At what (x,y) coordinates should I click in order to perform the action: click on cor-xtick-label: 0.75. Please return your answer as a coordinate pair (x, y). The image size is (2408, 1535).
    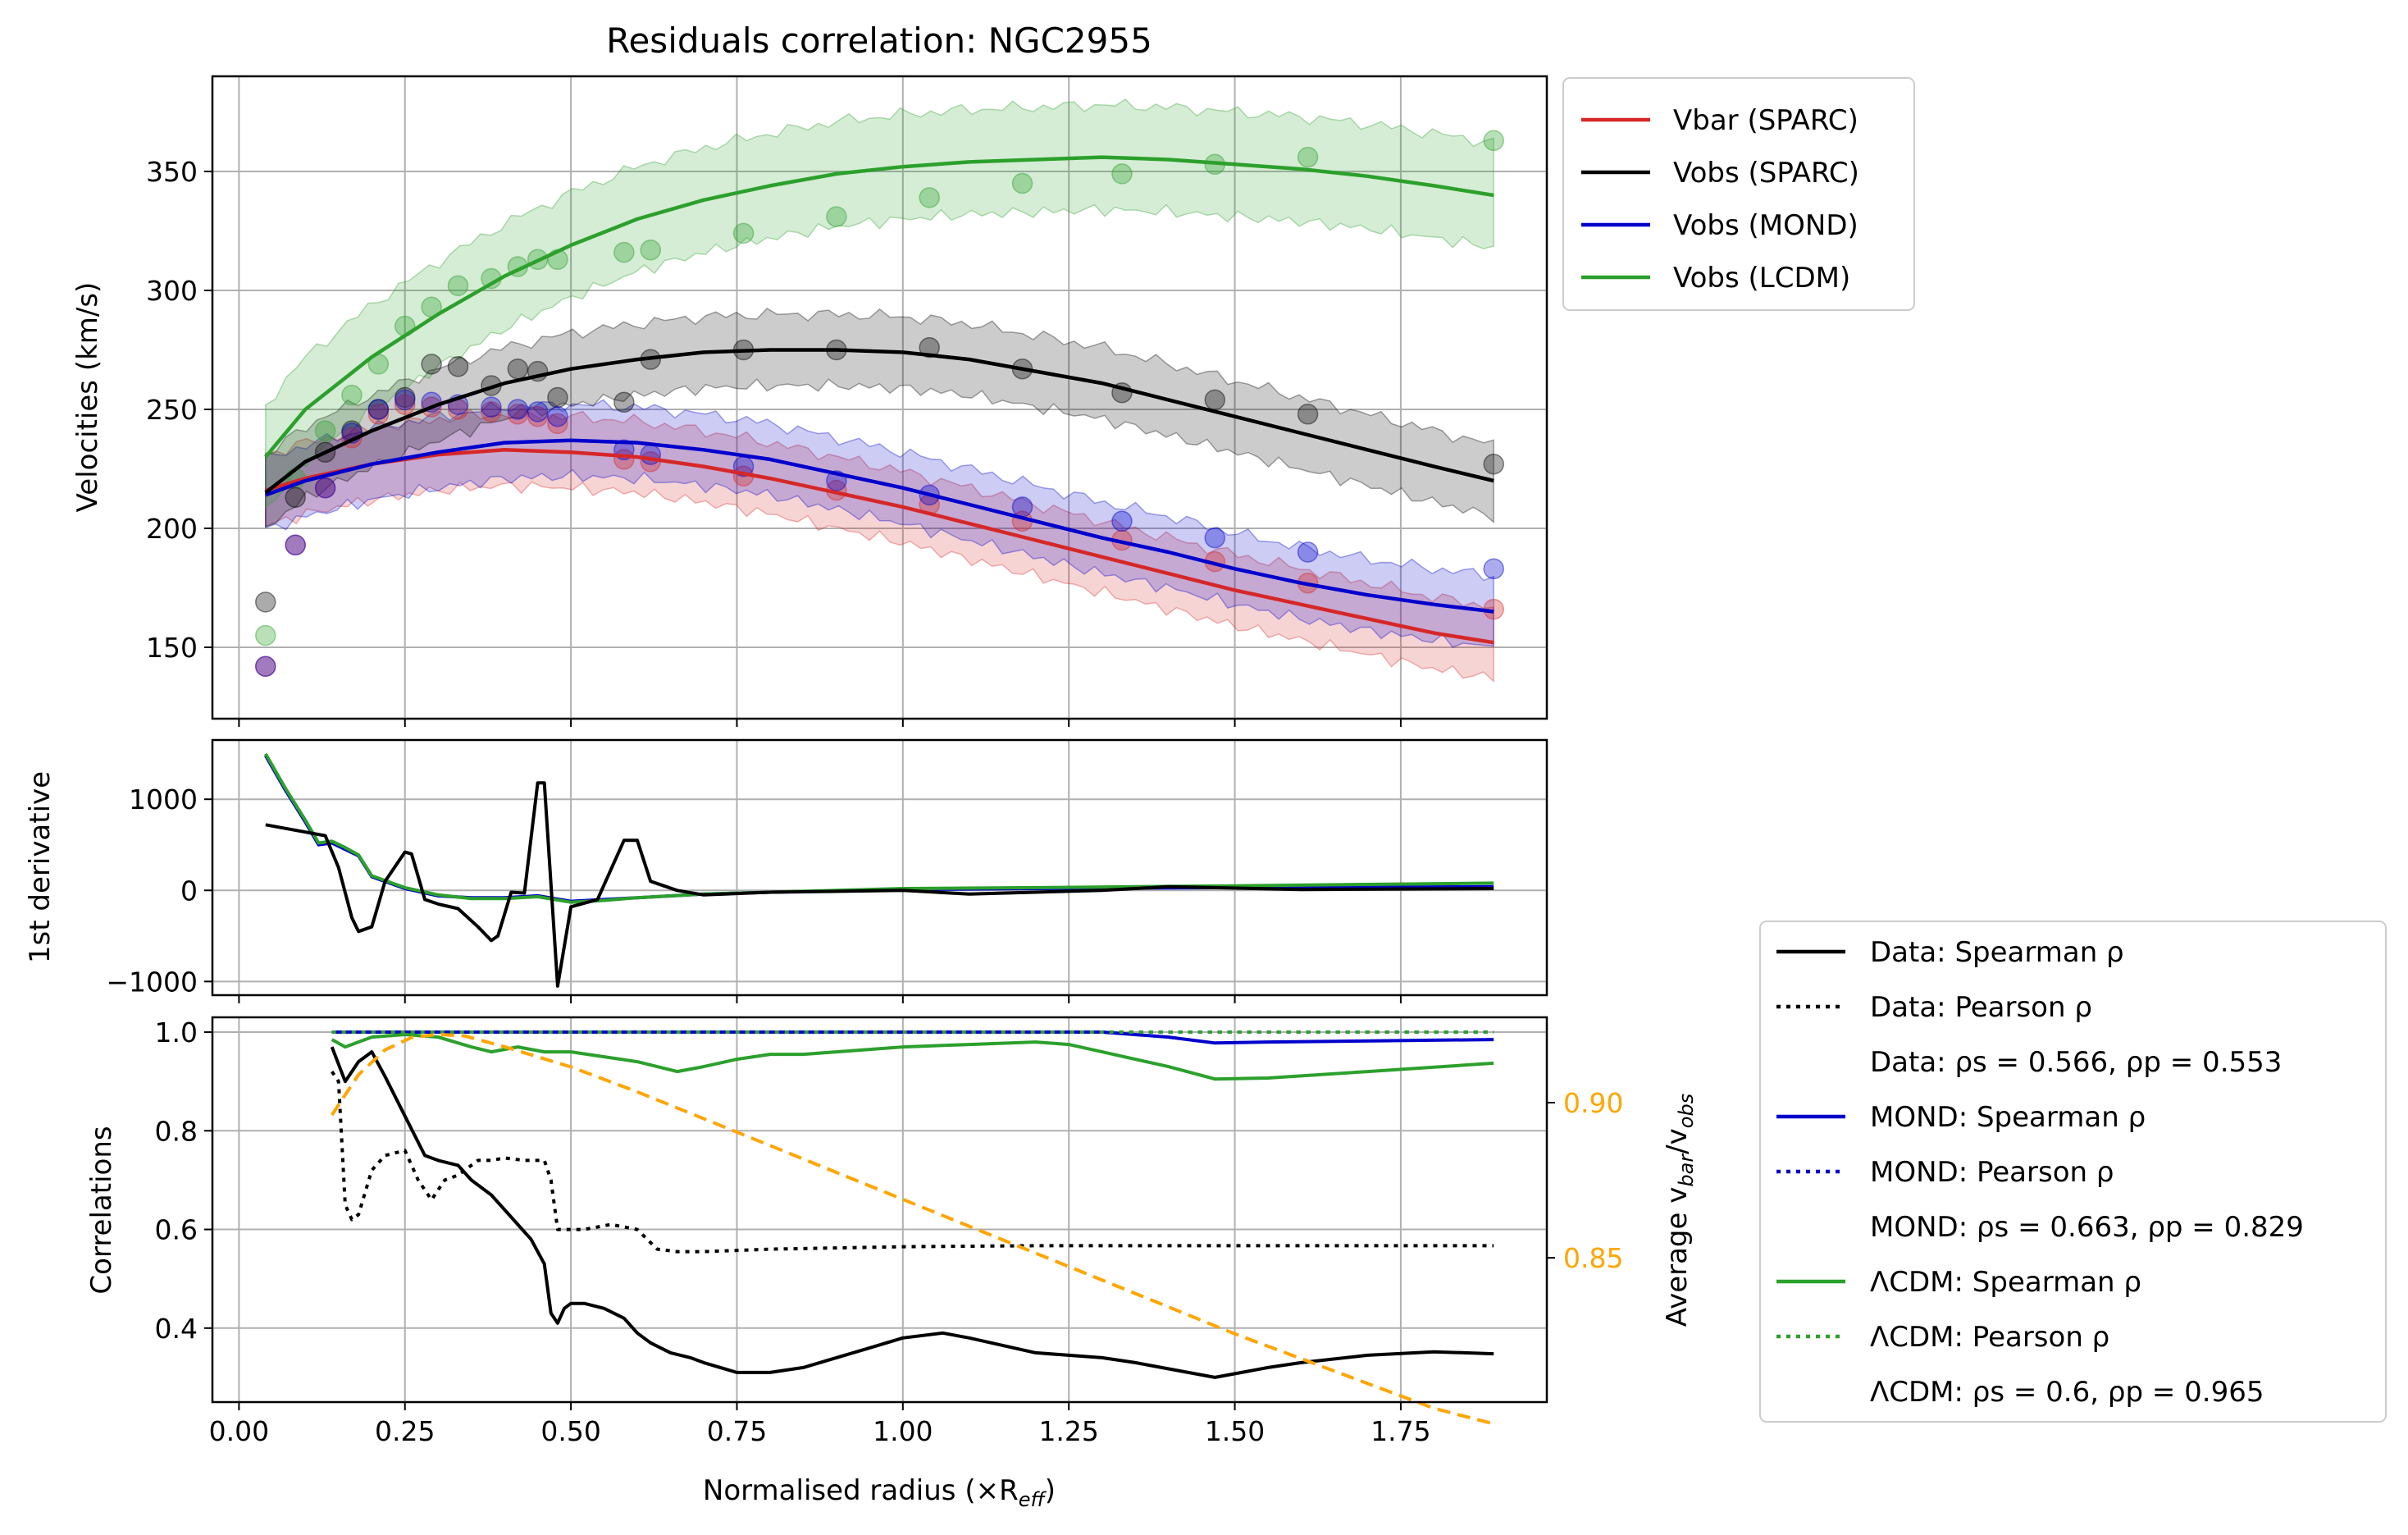
    Looking at the image, I should click on (737, 1431).